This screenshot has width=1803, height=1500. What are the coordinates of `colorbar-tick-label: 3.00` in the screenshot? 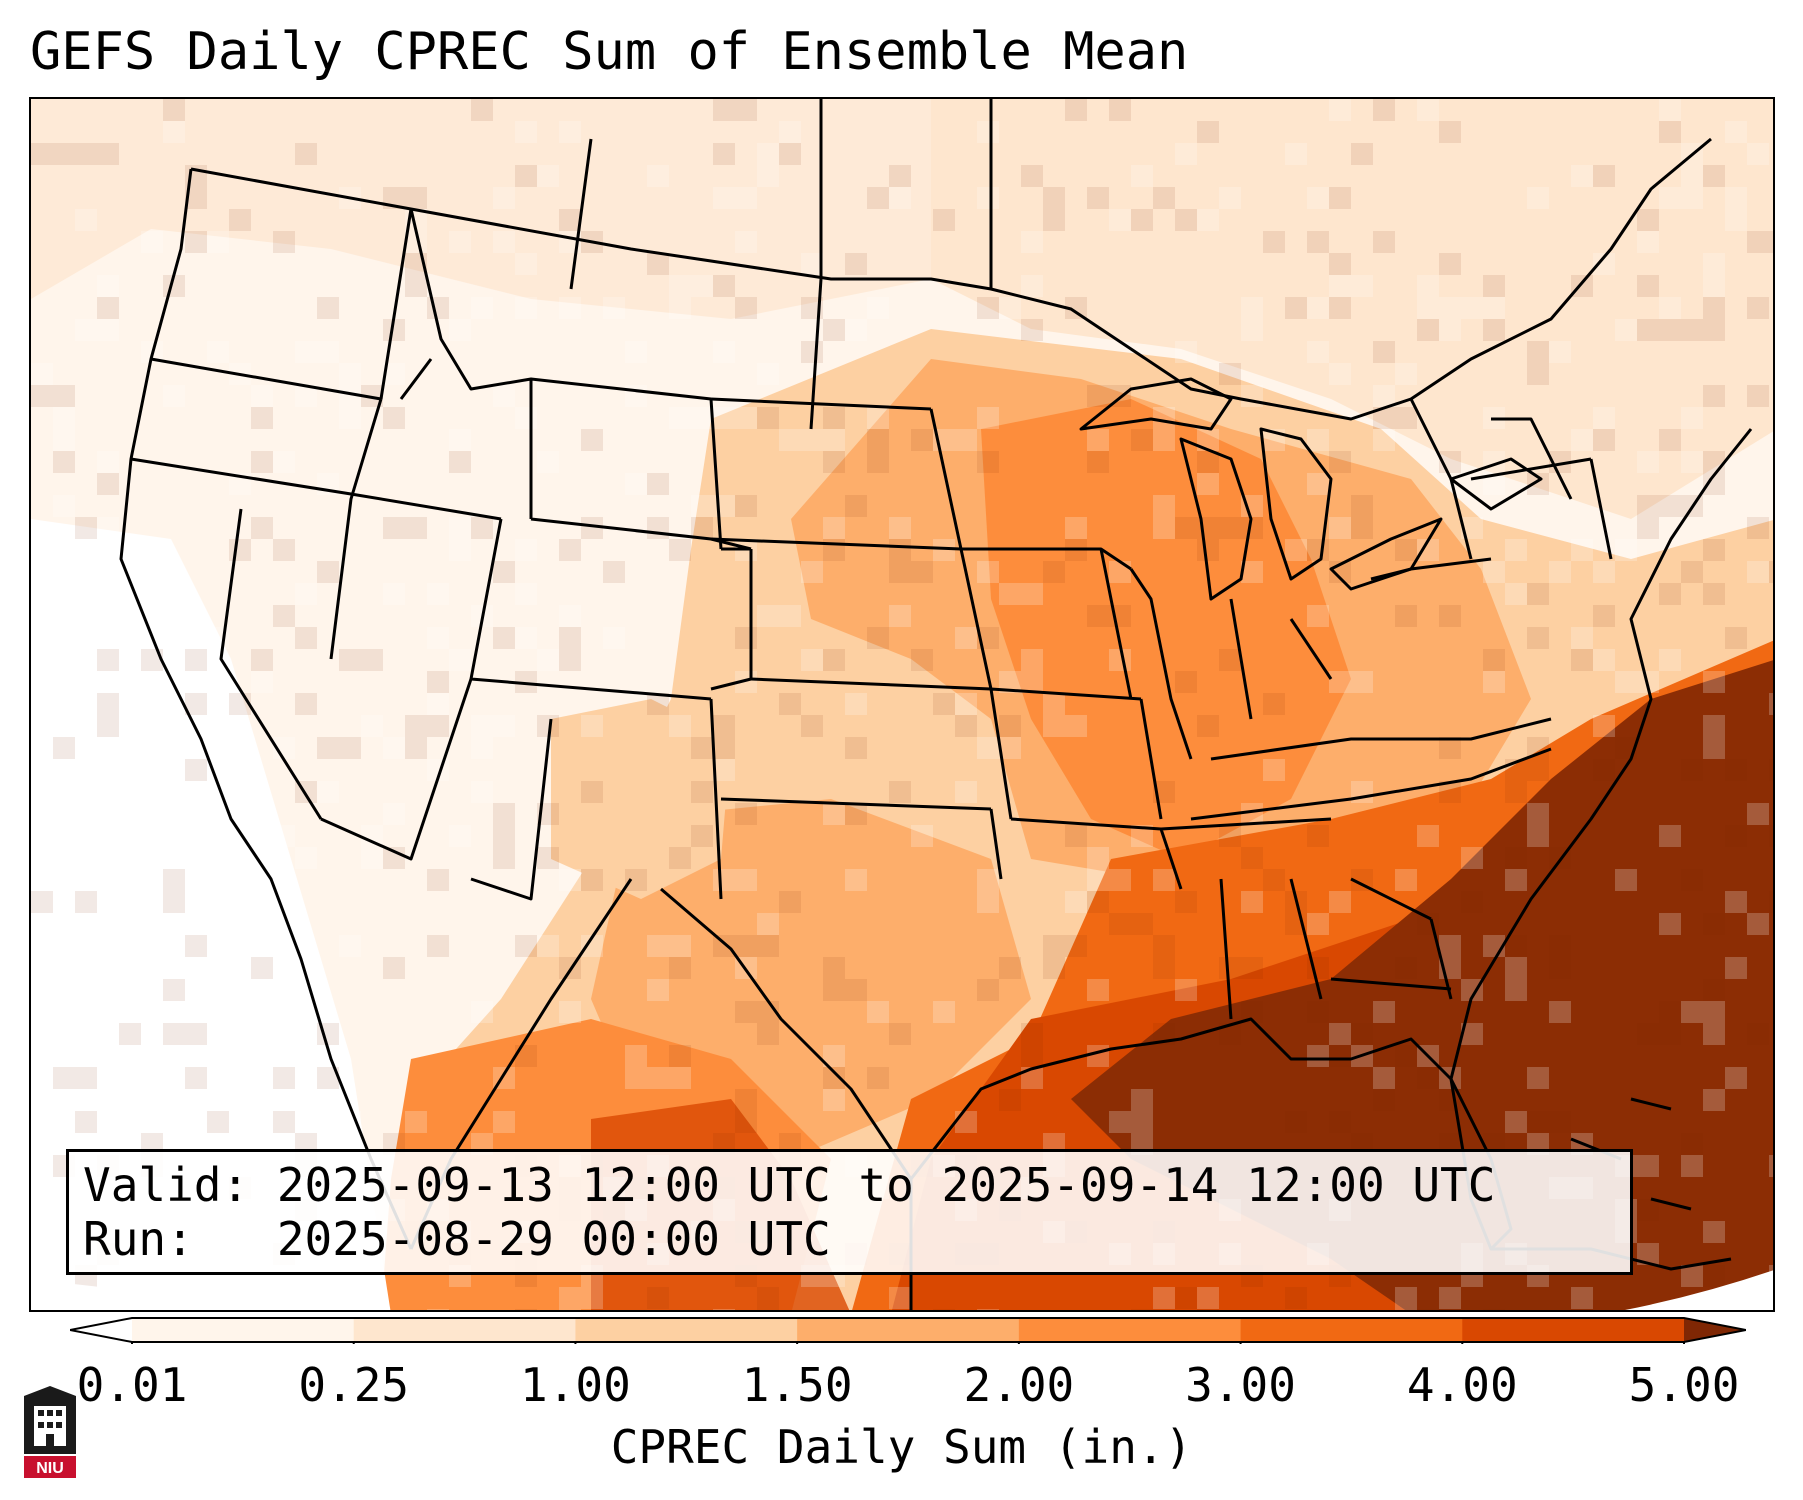 It's located at (1240, 1385).